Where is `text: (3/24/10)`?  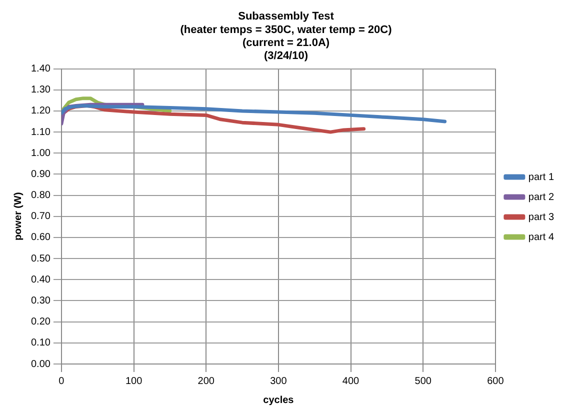
text: (3/24/10) is located at coordinates (286, 56).